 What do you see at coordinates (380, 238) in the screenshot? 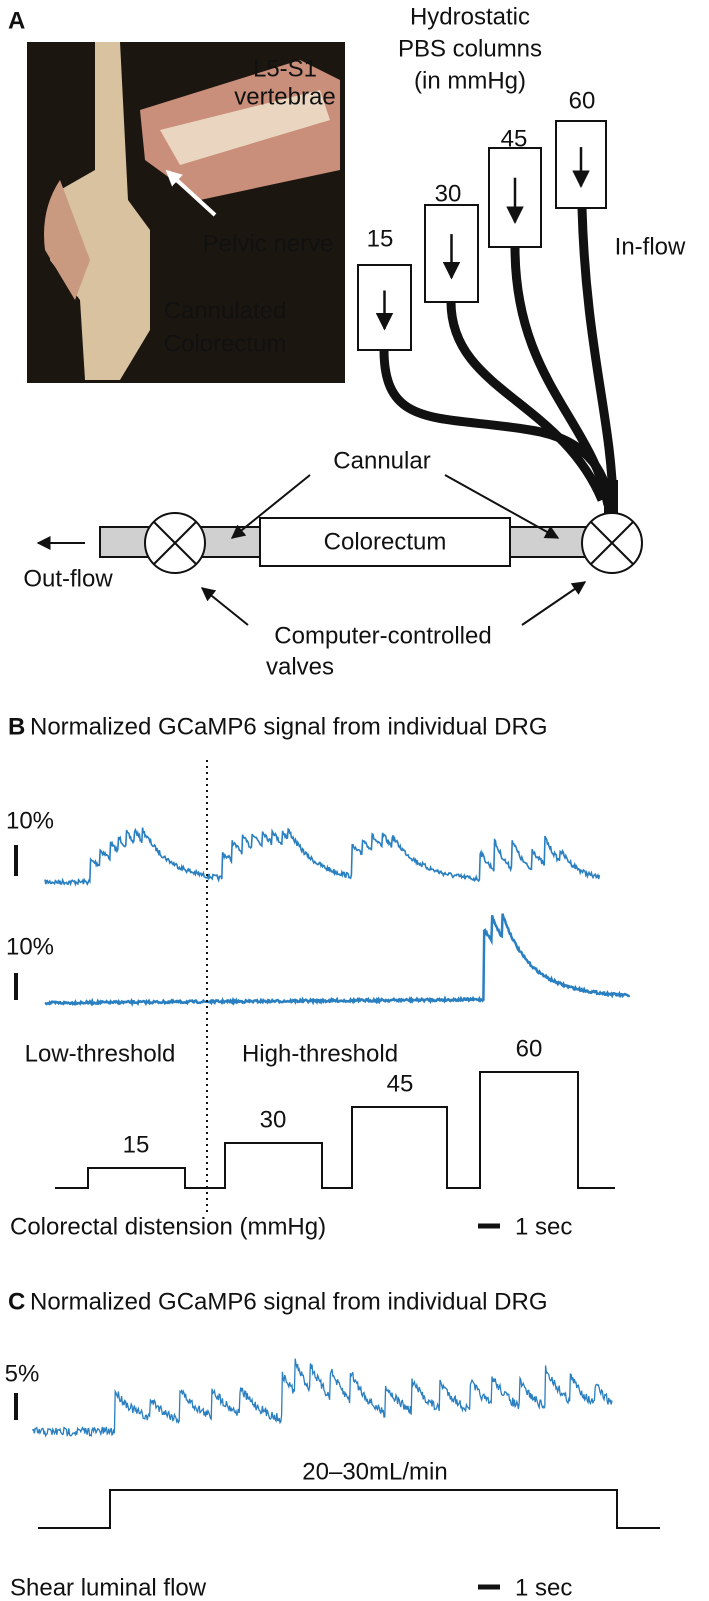
I see `column-label: 15` at bounding box center [380, 238].